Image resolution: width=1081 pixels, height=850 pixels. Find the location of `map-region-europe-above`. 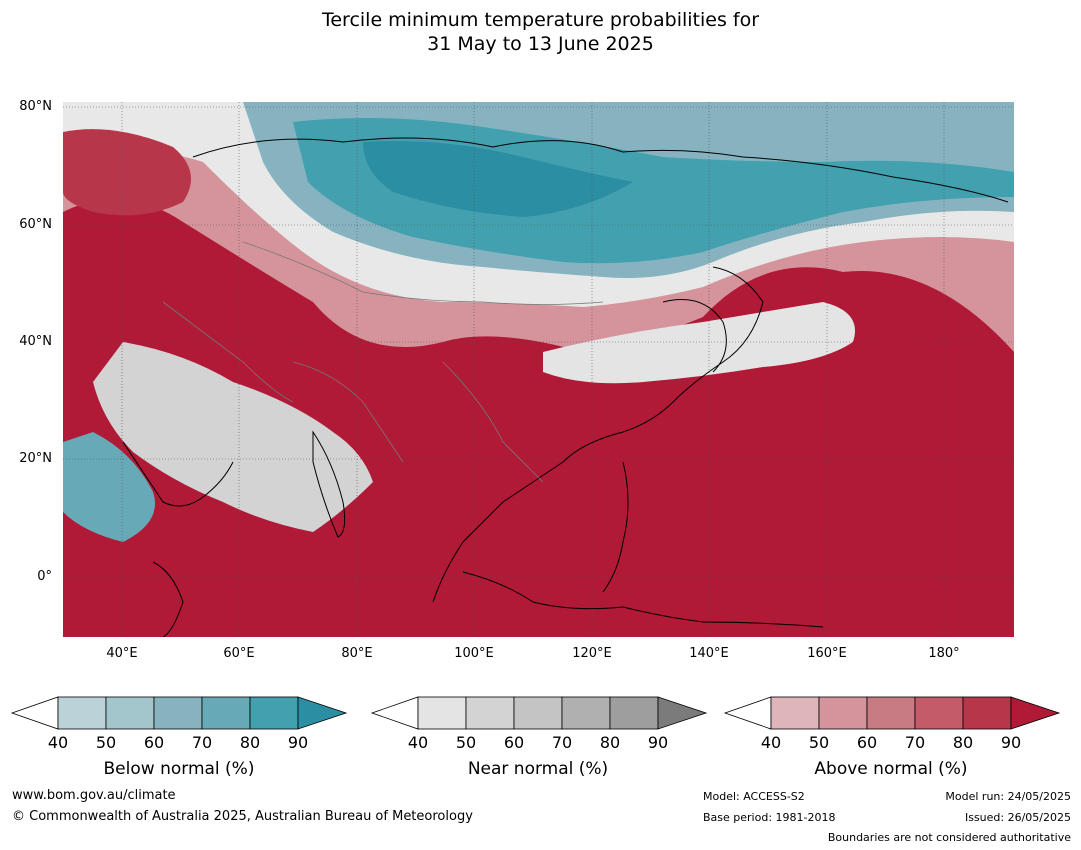

map-region-europe-above is located at coordinates (127, 172).